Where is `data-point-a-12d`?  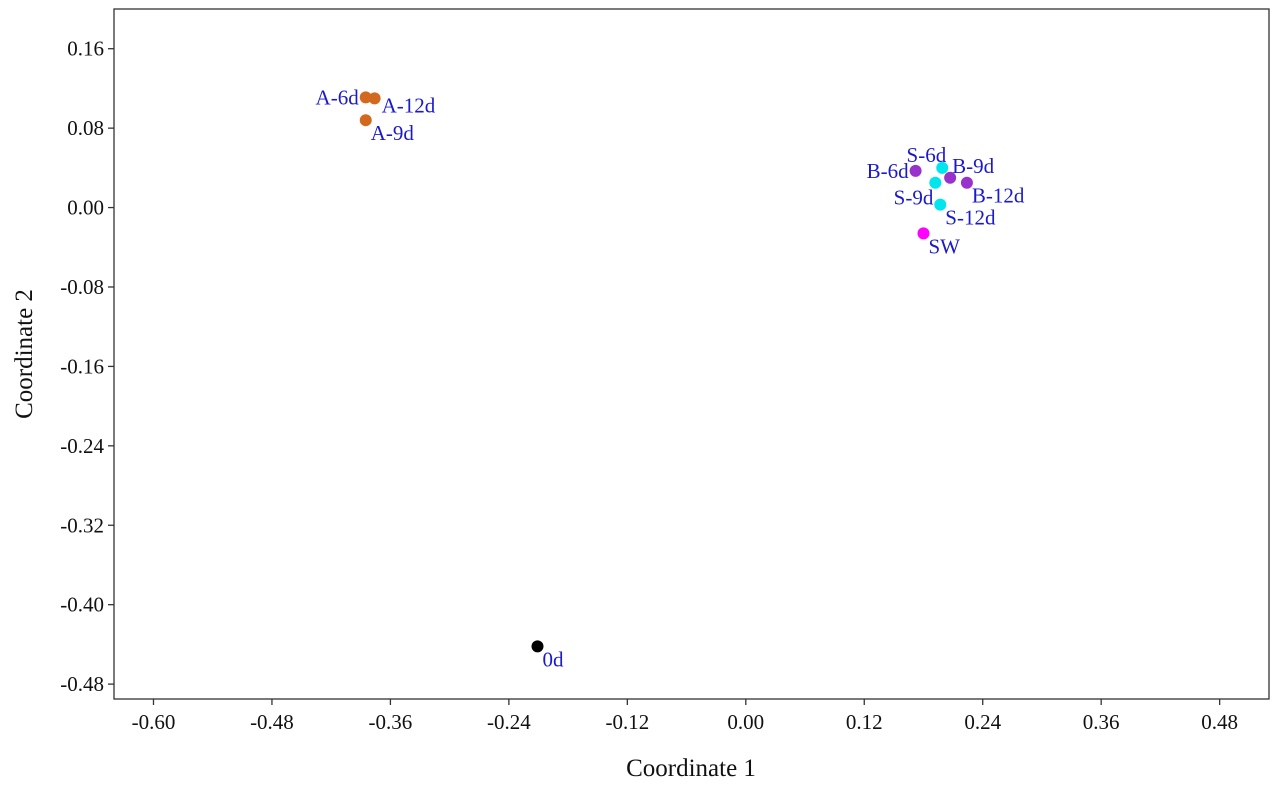
data-point-a-12d is located at coordinates (374, 98).